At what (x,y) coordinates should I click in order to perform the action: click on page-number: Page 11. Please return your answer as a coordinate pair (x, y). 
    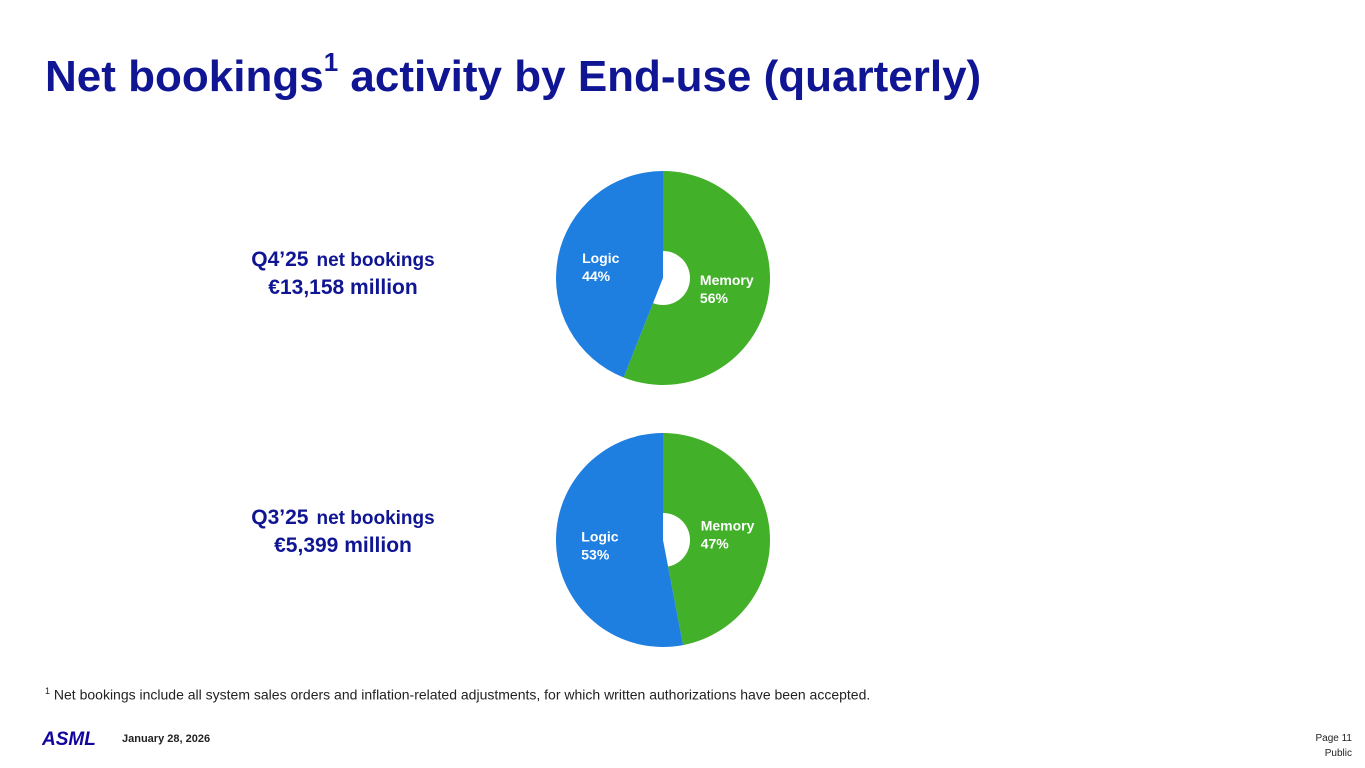
    Looking at the image, I should click on (1333, 738).